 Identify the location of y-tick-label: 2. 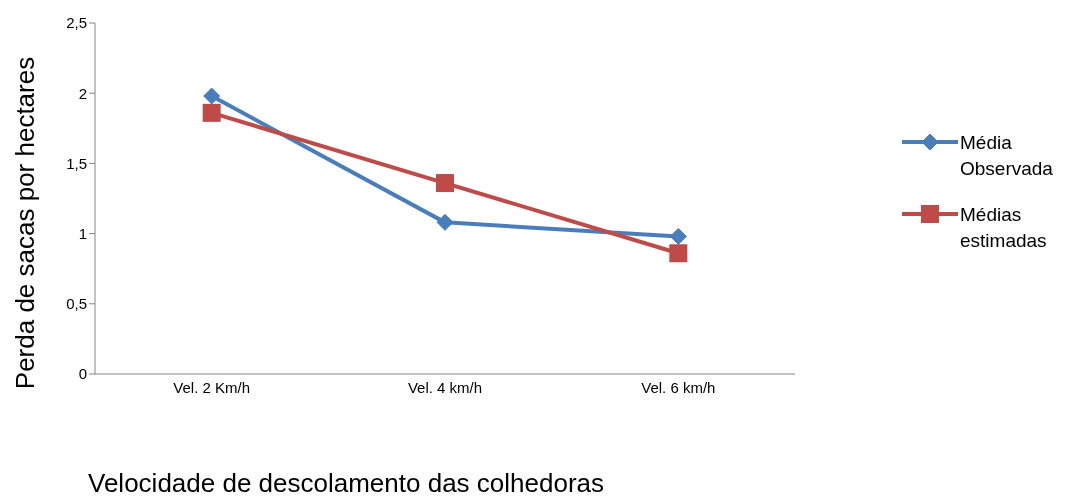
(82, 93).